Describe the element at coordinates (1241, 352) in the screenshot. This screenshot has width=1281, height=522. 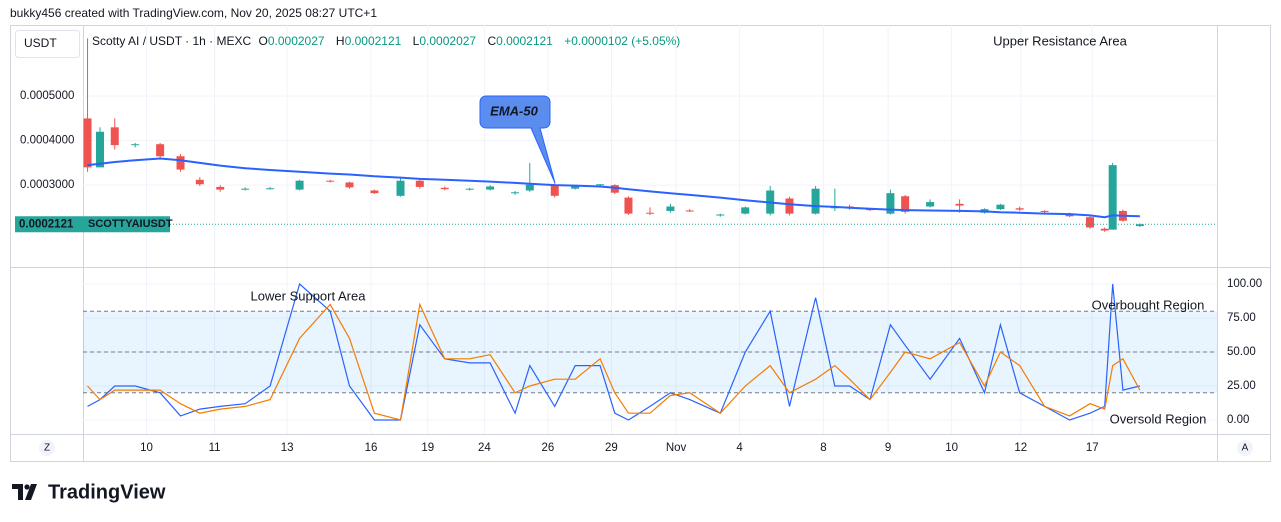
I see `y-tick-label: 50.00` at that location.